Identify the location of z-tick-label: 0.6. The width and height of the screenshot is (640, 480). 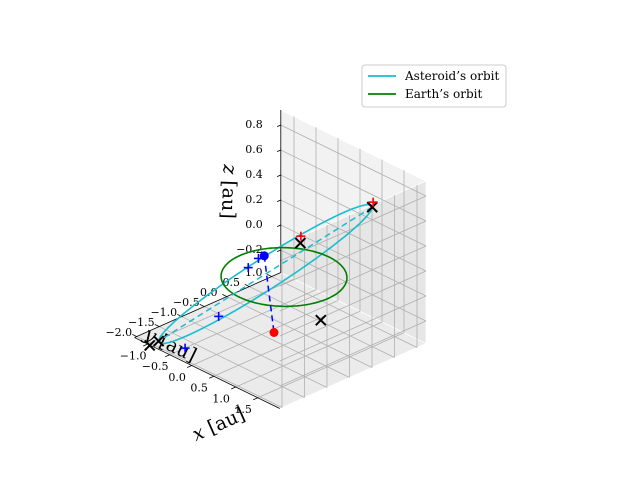
(254, 149).